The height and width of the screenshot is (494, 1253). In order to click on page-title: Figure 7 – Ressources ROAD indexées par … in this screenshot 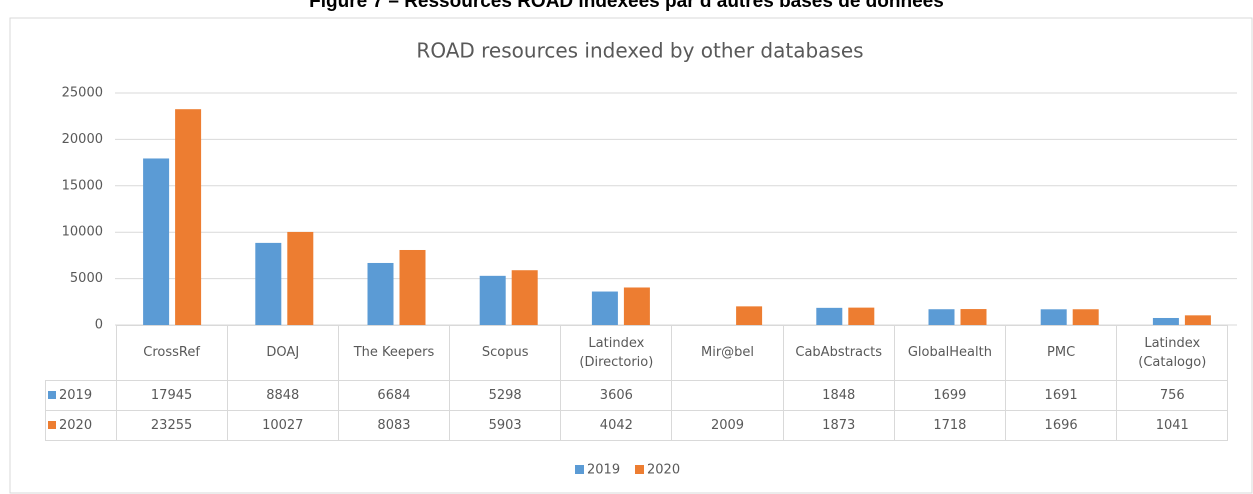, I will do `click(626, 6)`.